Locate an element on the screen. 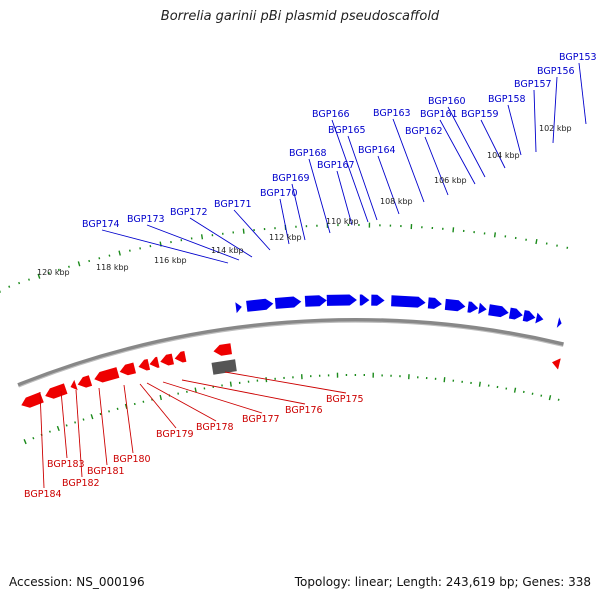 The height and width of the screenshot is (600, 600). reverse-gene-label: BGP176 is located at coordinates (304, 410).